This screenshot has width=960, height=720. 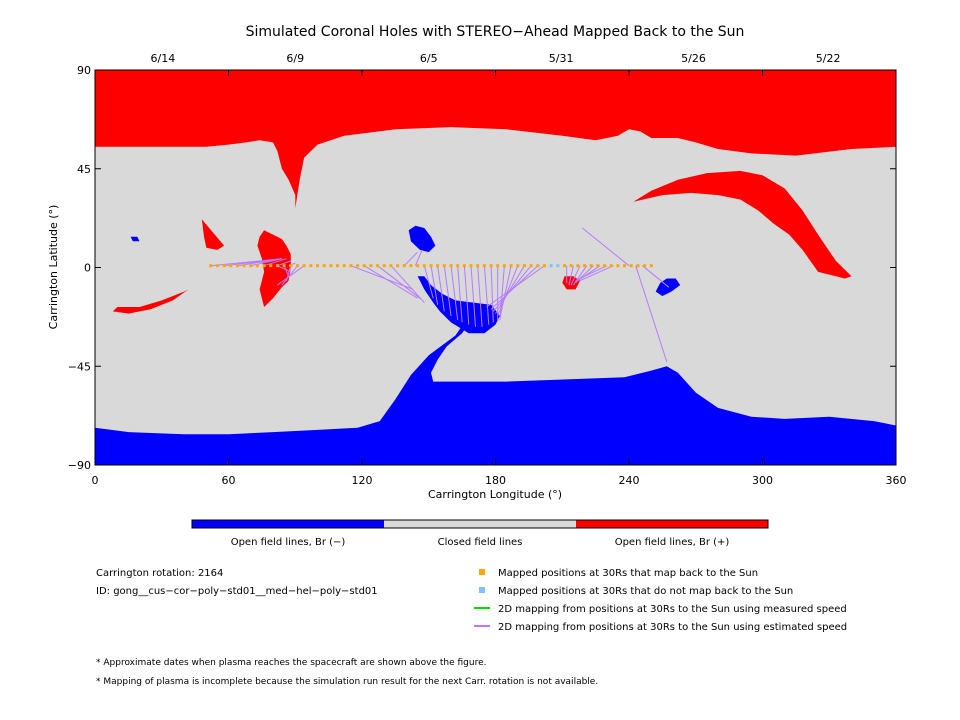 I want to click on region-positive-tongue-right, so click(x=742, y=224).